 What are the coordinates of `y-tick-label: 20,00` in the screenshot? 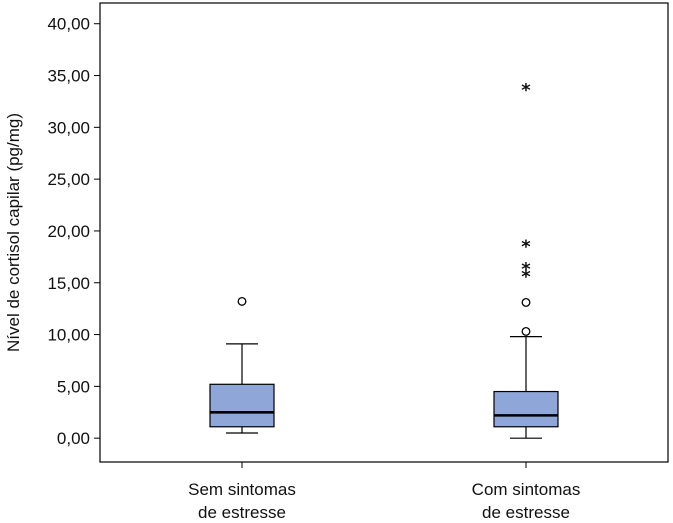 It's located at (68, 231).